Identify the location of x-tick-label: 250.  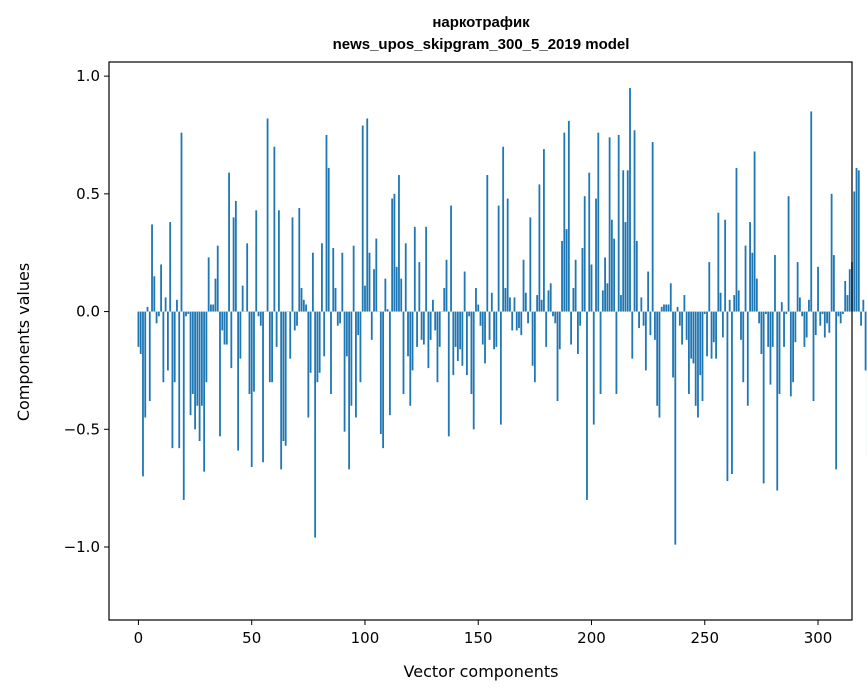
(704, 638).